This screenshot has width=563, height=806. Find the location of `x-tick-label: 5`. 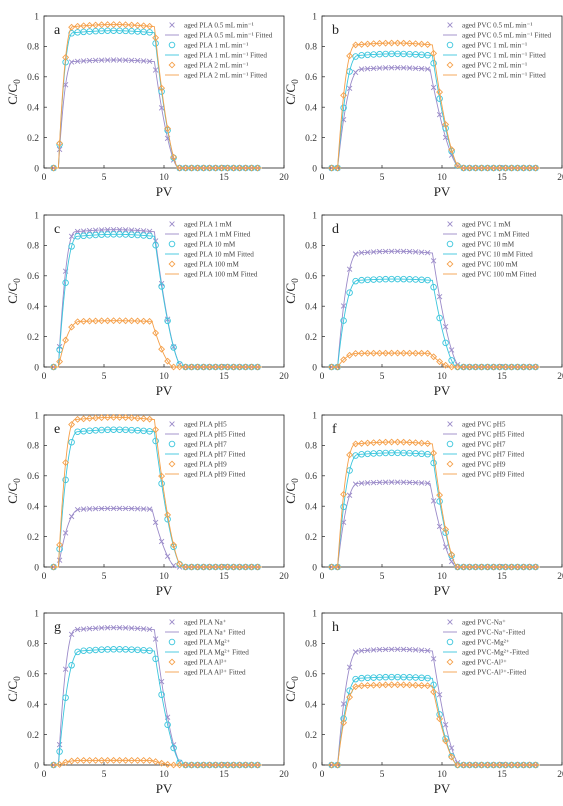

x-tick-label: 5 is located at coordinates (382, 178).